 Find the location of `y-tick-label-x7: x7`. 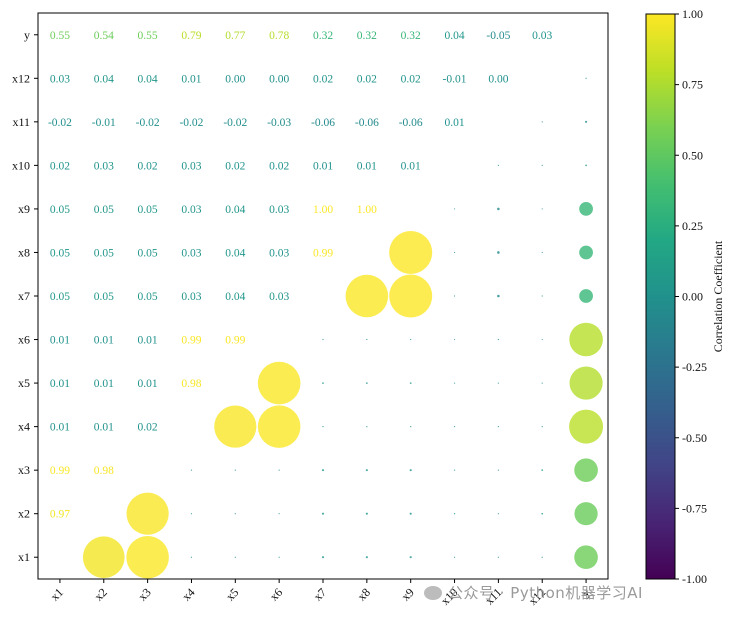

y-tick-label-x7: x7 is located at coordinates (24, 296).